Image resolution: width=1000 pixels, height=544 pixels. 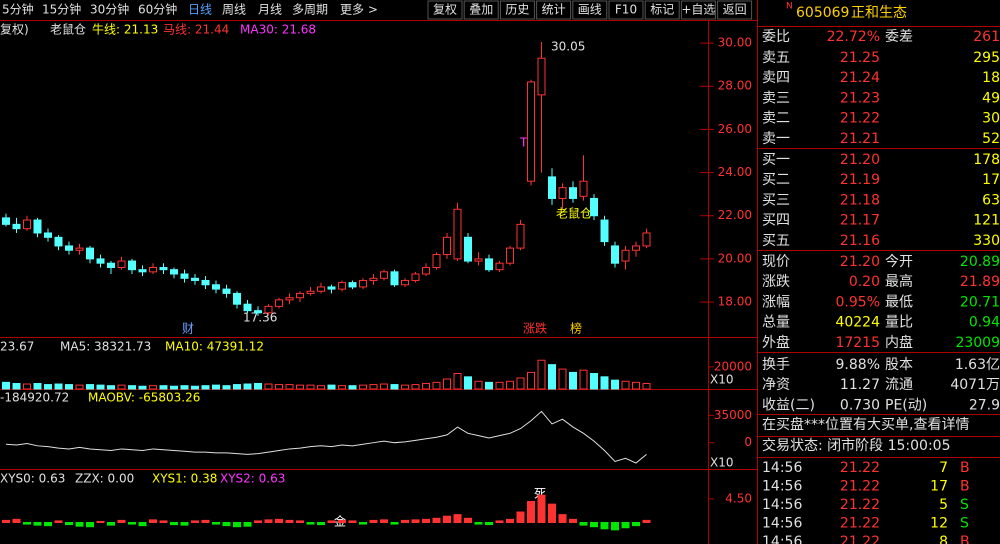 What do you see at coordinates (858, 302) in the screenshot?
I see `row-value: 0.95%` at bounding box center [858, 302].